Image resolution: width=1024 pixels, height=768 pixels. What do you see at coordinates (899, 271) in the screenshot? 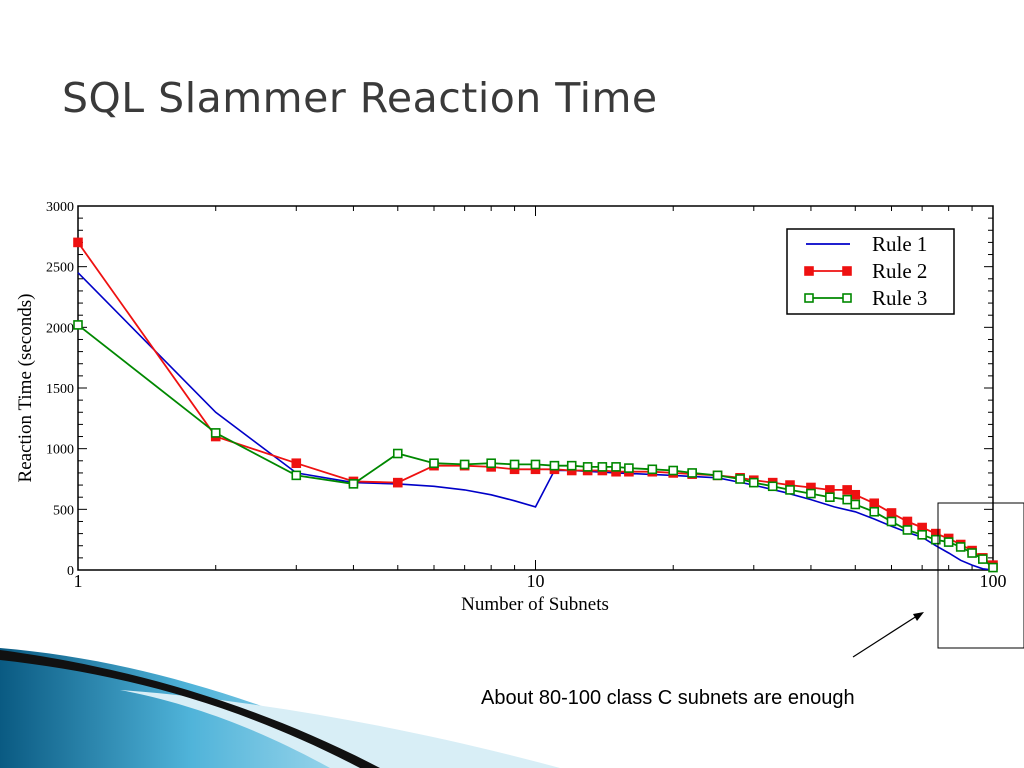
I see `legend-label-rule-2: Rule 2` at bounding box center [899, 271].